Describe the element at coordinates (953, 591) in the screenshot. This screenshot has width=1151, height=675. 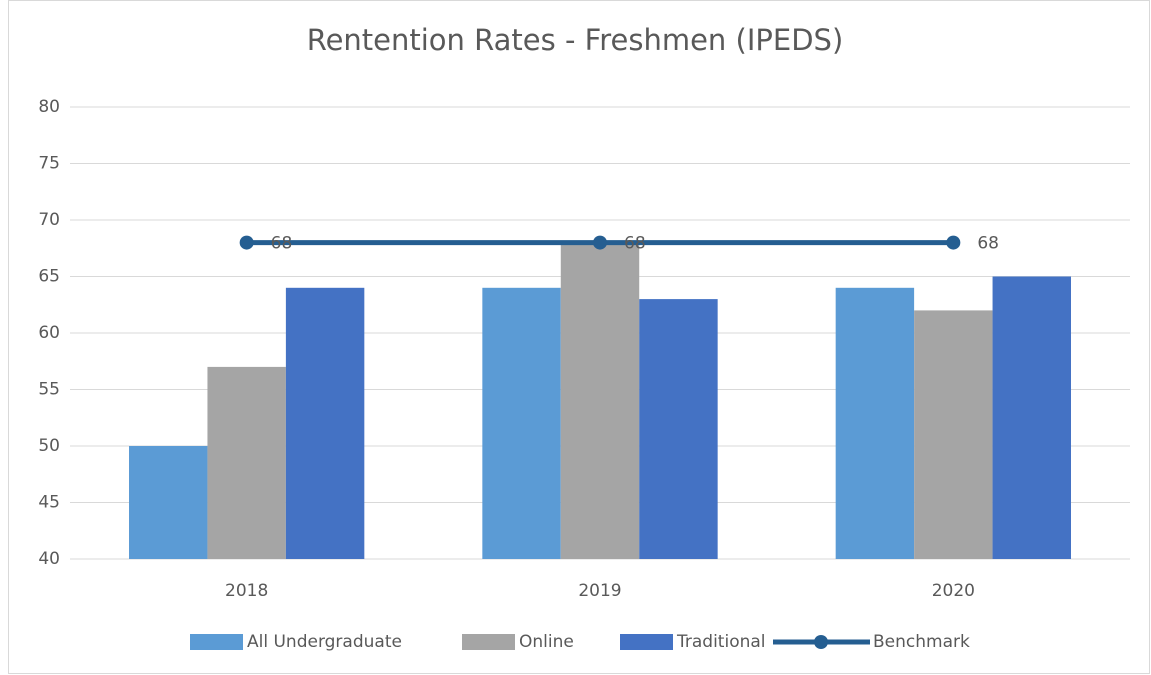
I see `x-tick-label: 2020` at that location.